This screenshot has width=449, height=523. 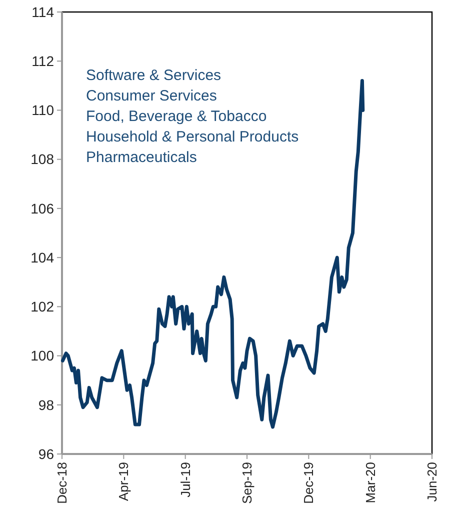 I want to click on annotation: Software & Services, so click(x=154, y=75).